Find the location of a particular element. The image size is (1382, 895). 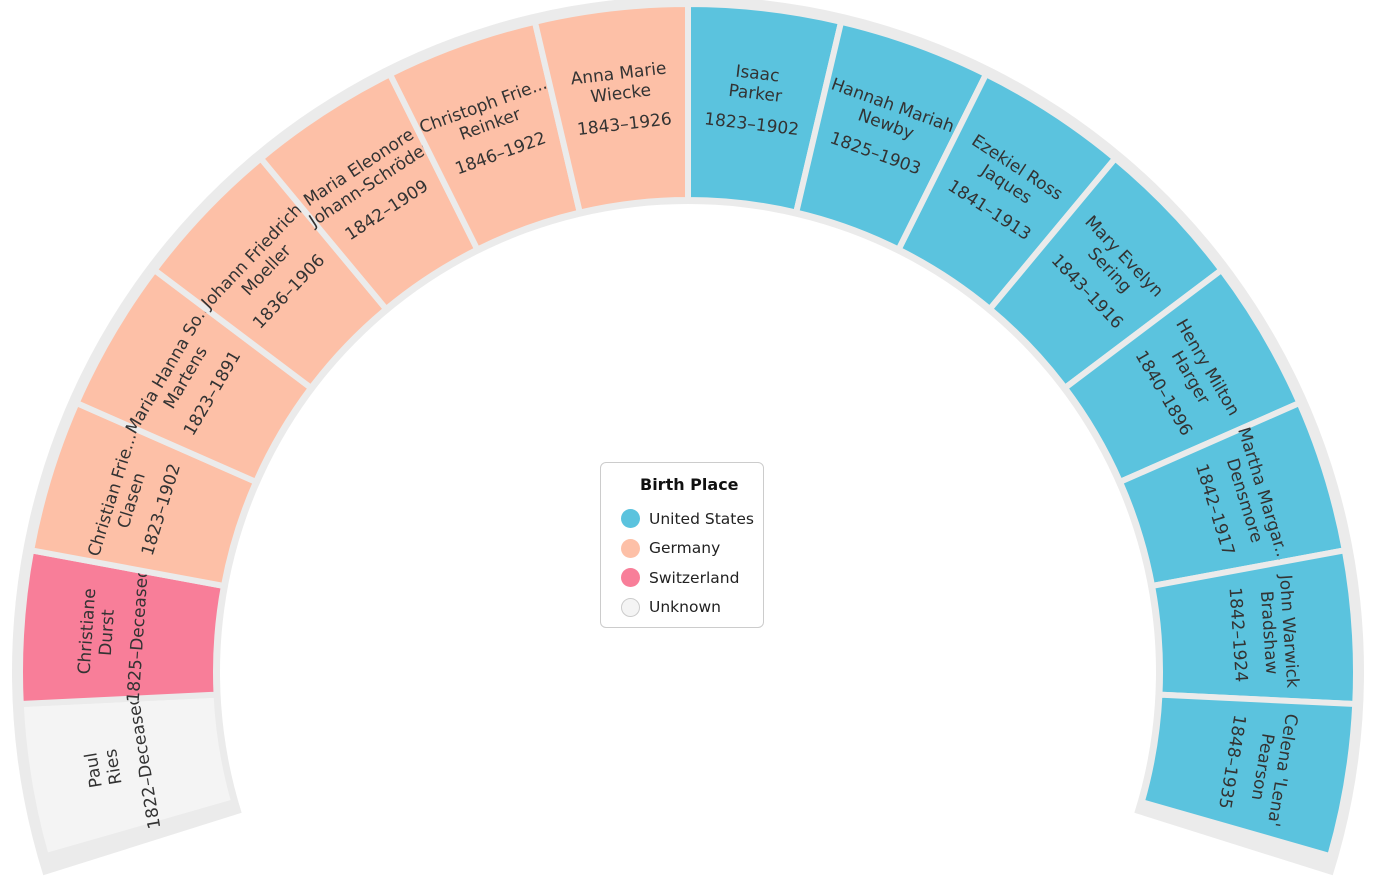

ancestor-label: John WarwickBradshaw1842–1924 is located at coordinates (1263, 632).